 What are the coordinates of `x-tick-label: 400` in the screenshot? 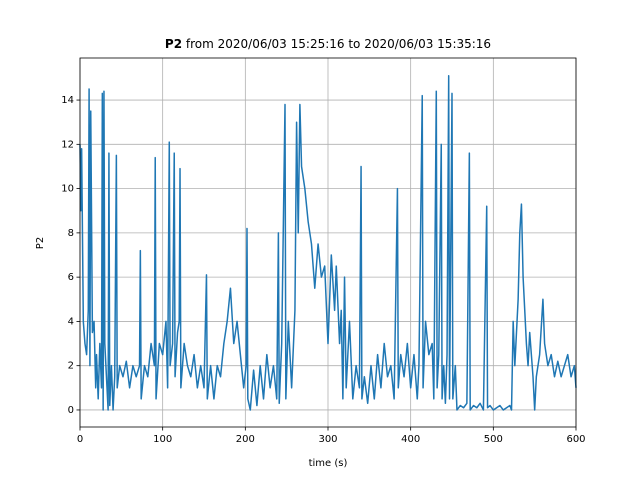 It's located at (410, 439).